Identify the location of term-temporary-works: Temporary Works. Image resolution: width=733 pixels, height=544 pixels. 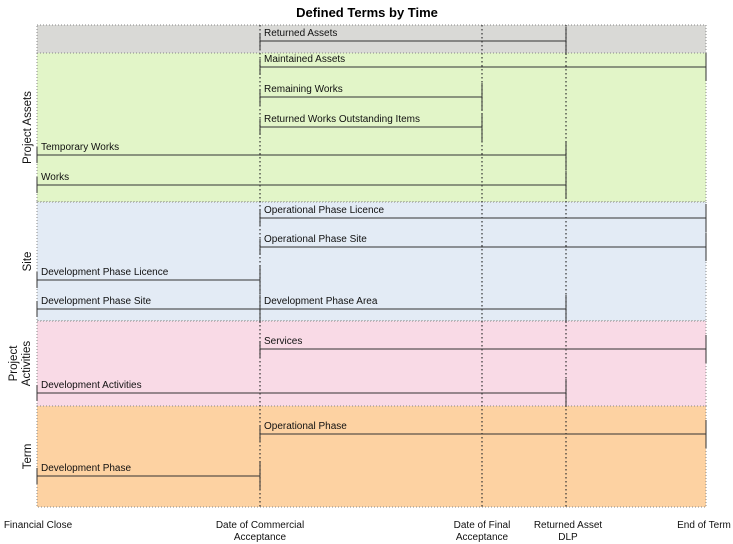
(301, 155).